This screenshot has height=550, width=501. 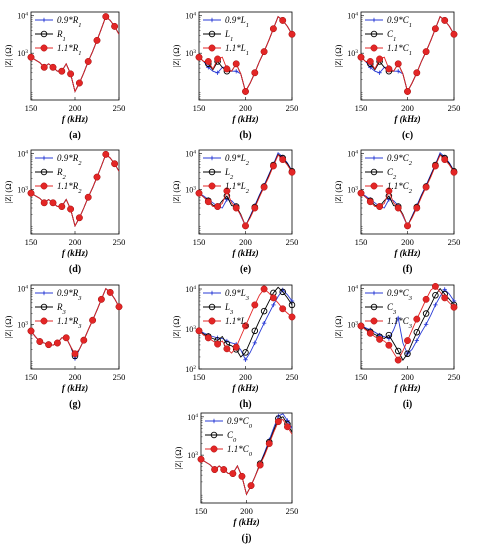 What do you see at coordinates (245, 404) in the screenshot?
I see `panel-label: (h)` at bounding box center [245, 404].